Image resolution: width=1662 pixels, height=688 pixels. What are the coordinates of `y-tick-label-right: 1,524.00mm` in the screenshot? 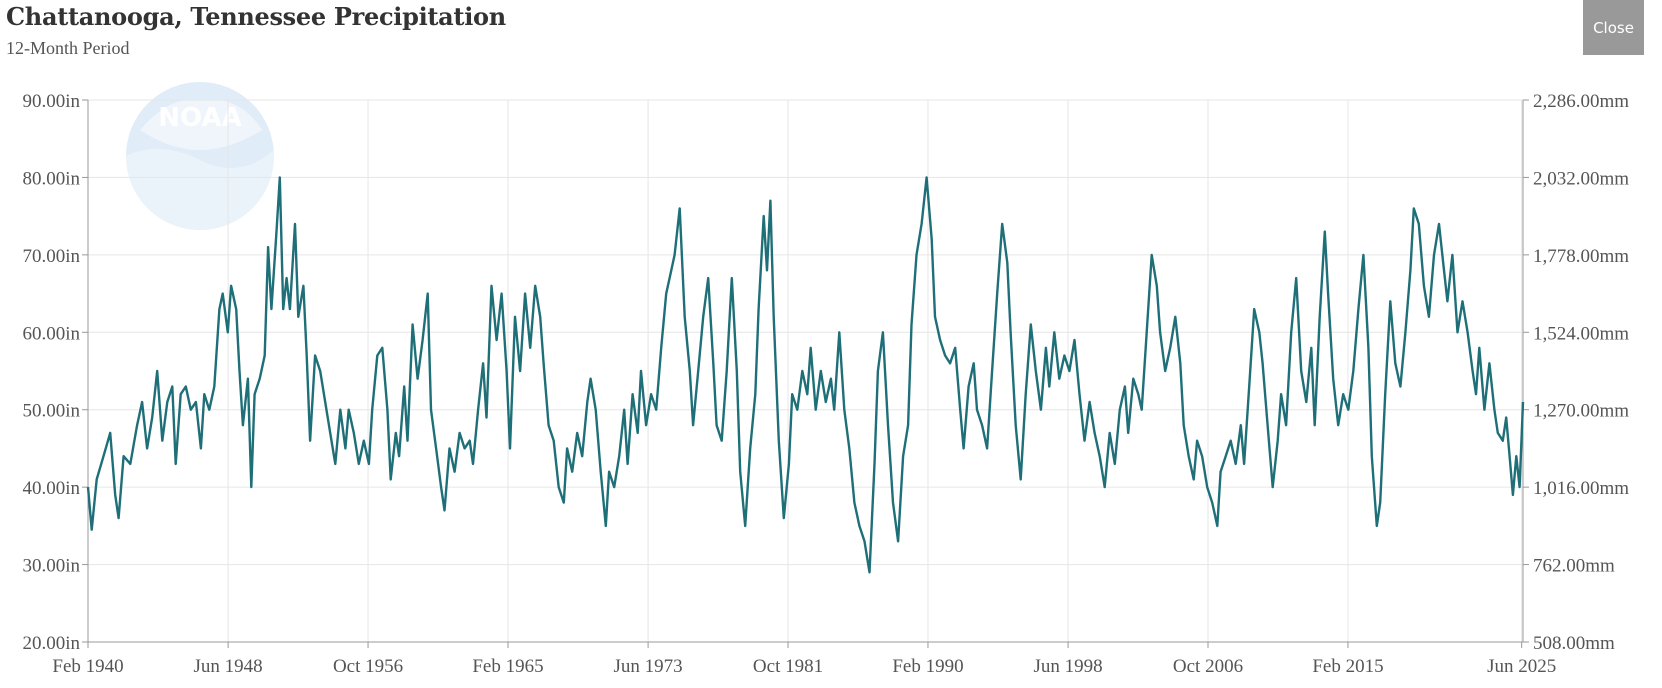 It's located at (1581, 333).